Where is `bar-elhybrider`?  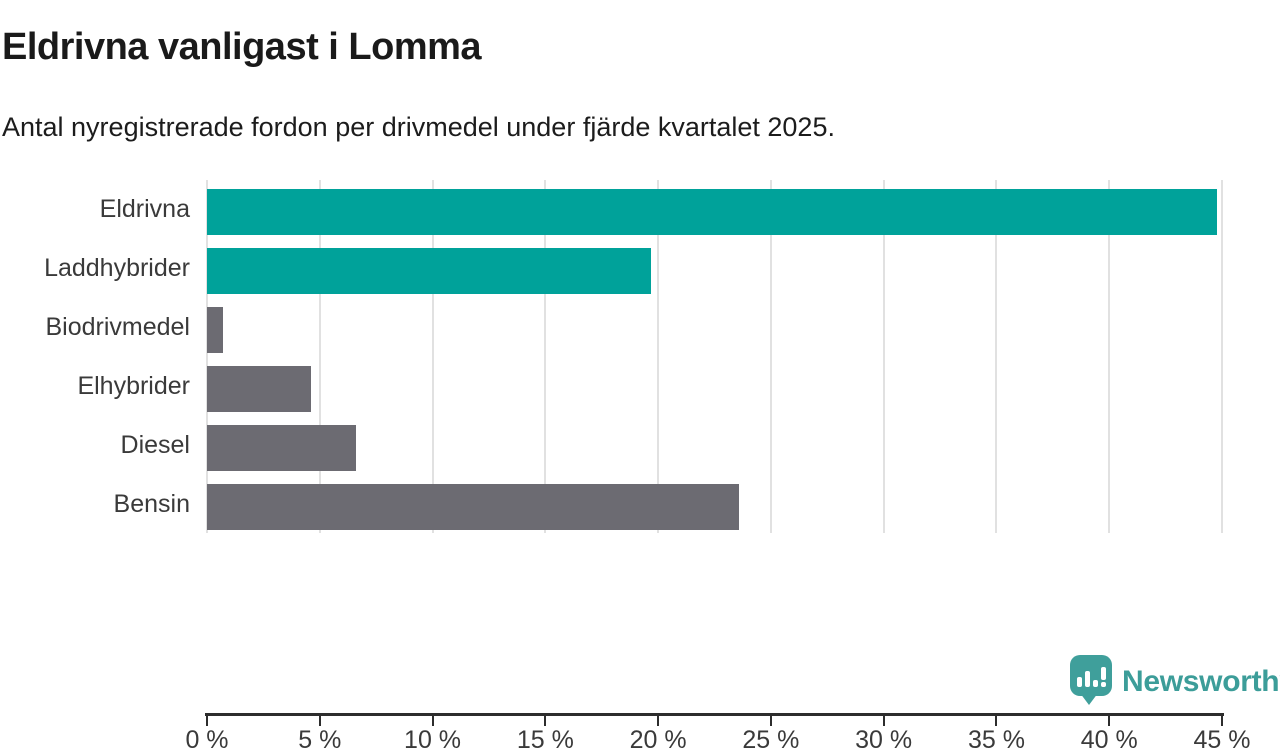 bar-elhybrider is located at coordinates (259, 389).